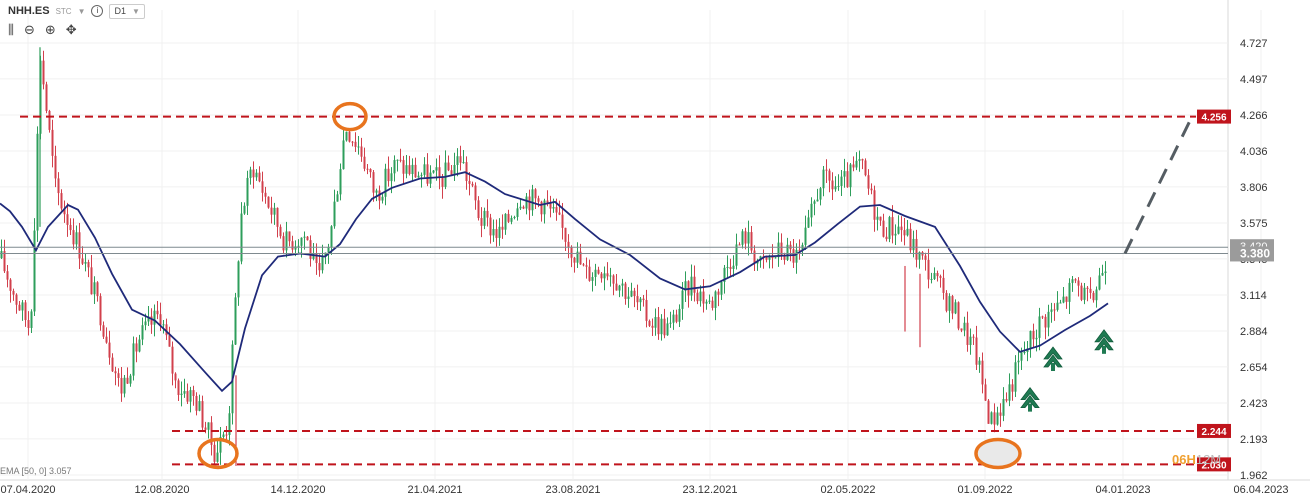 The image size is (1310, 501). I want to click on x-tick-label: 02.05.2022, so click(847, 490).